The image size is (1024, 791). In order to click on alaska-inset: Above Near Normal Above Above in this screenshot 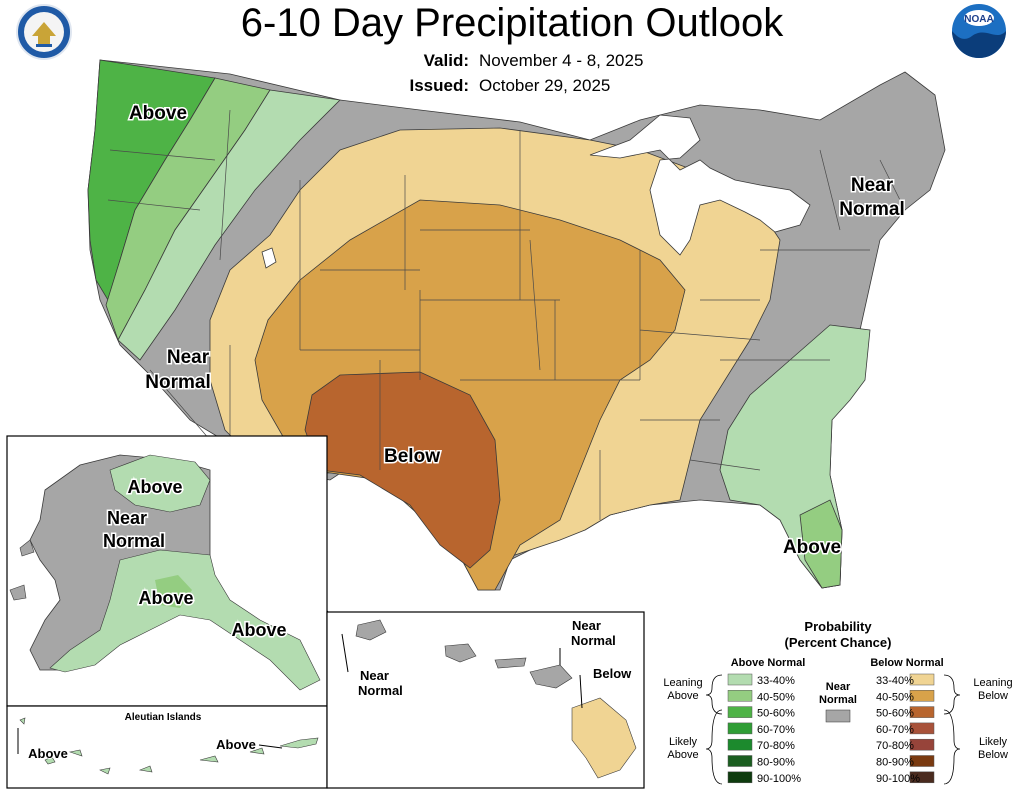, I will do `click(167, 571)`.